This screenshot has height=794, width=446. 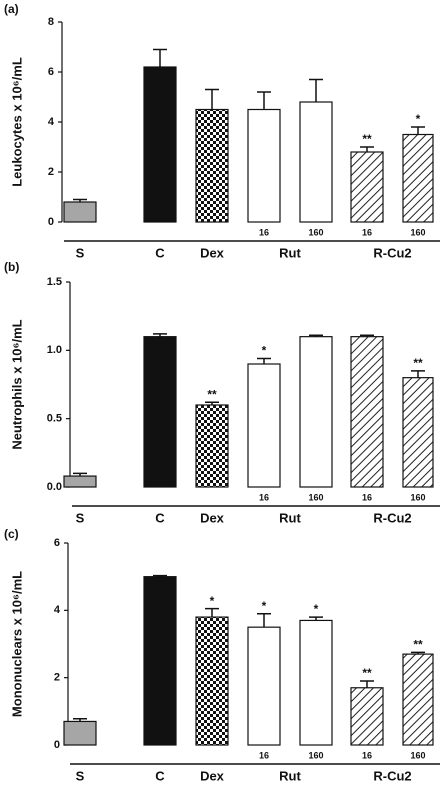 What do you see at coordinates (11, 267) in the screenshot?
I see `panel-label: (b)` at bounding box center [11, 267].